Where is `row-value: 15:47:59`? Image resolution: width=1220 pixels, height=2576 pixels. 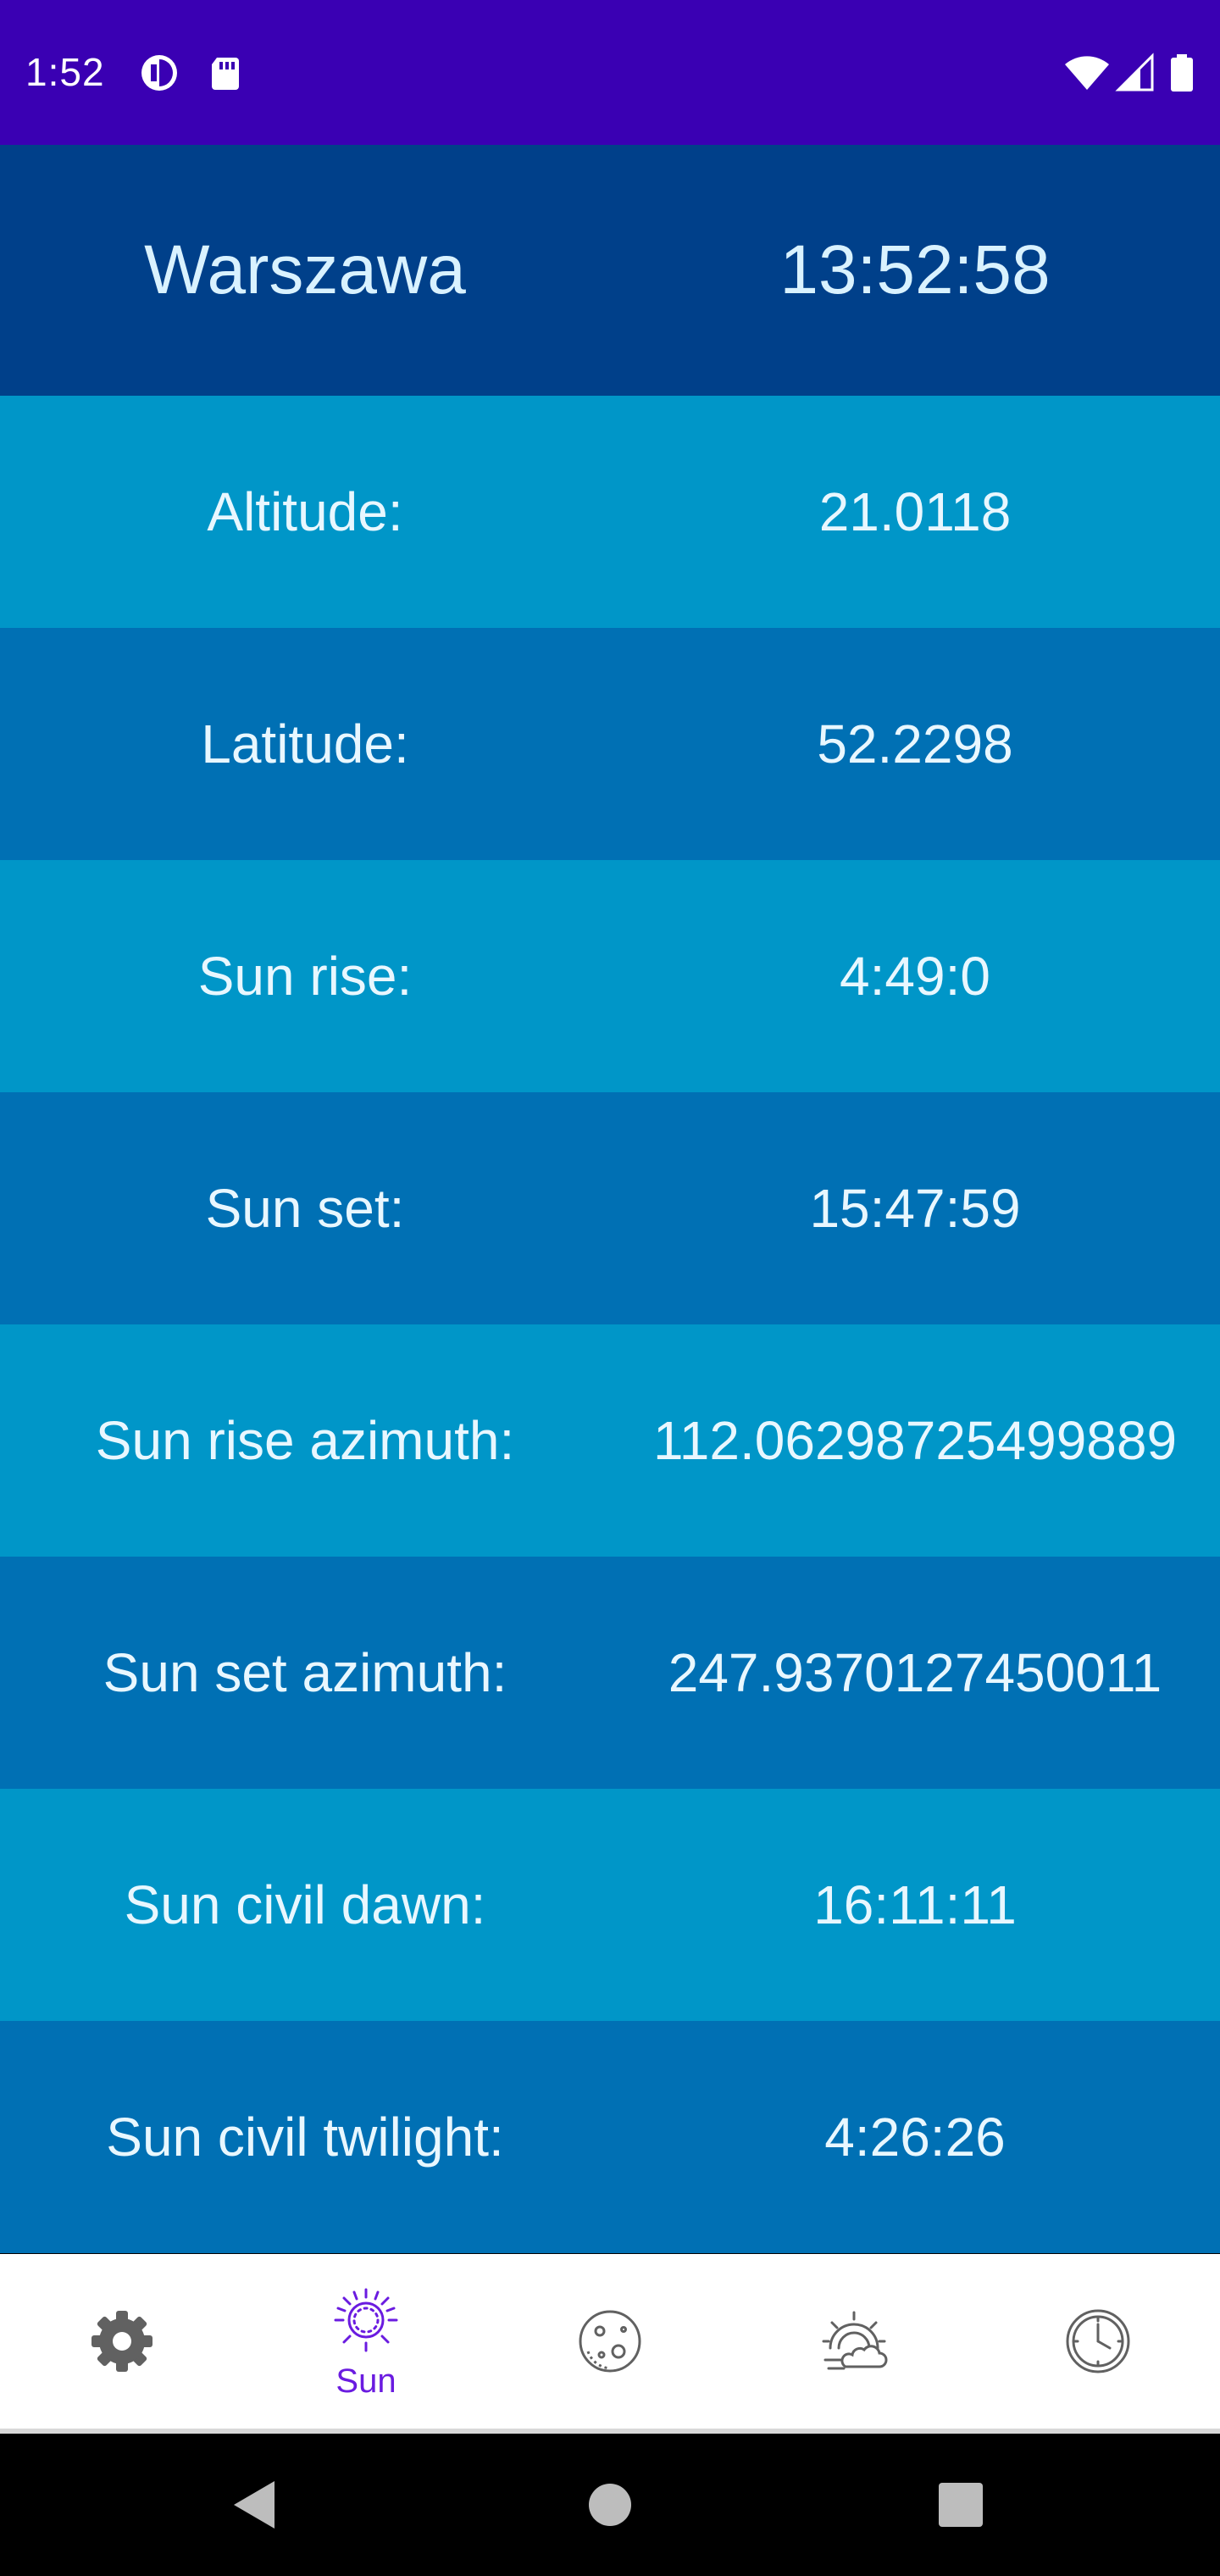 row-value: 15:47:59 is located at coordinates (915, 1208).